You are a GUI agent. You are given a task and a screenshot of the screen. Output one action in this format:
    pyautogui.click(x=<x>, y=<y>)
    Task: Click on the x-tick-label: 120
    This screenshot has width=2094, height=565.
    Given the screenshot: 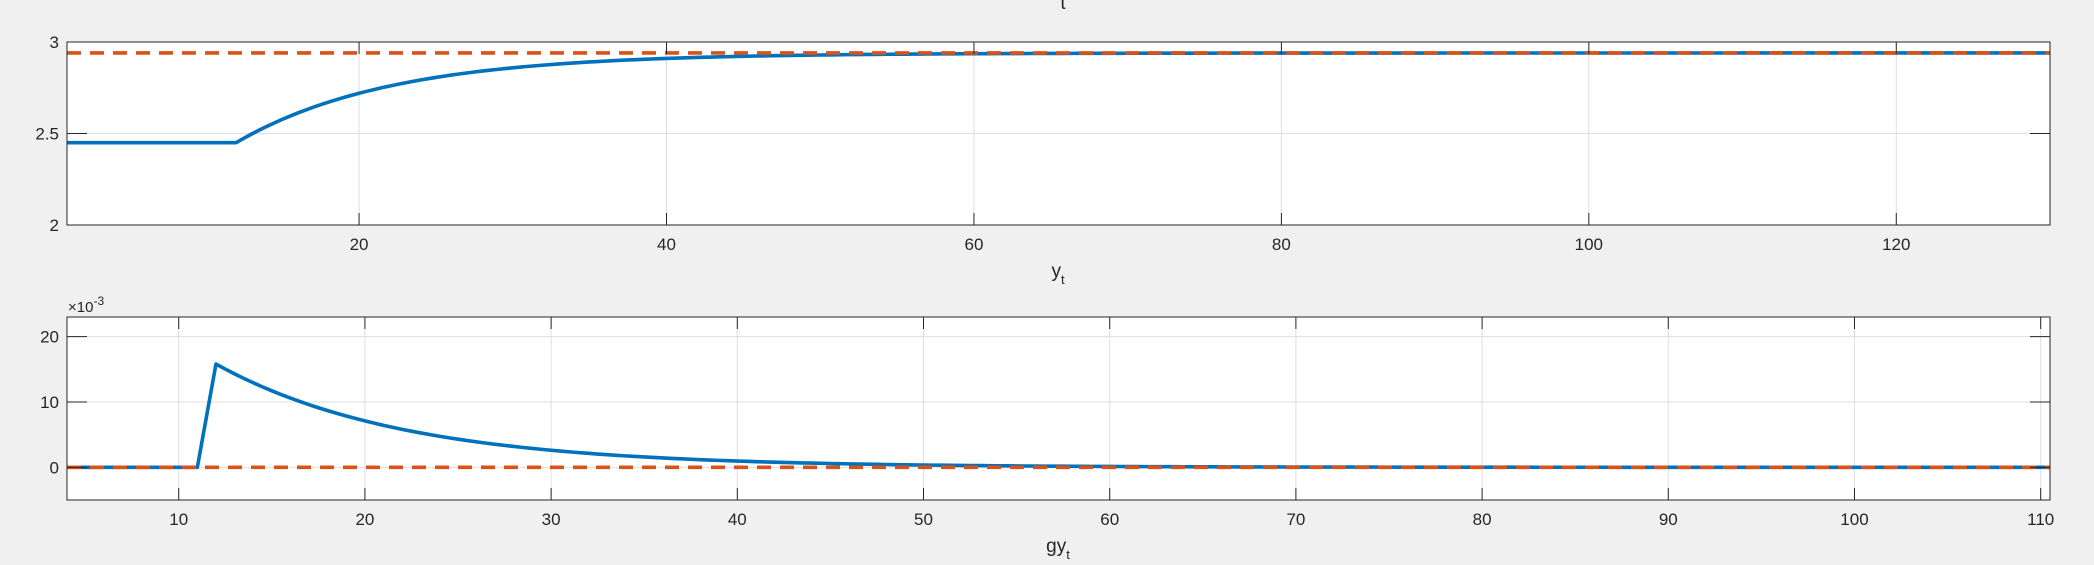 What is the action you would take?
    pyautogui.click(x=1896, y=244)
    